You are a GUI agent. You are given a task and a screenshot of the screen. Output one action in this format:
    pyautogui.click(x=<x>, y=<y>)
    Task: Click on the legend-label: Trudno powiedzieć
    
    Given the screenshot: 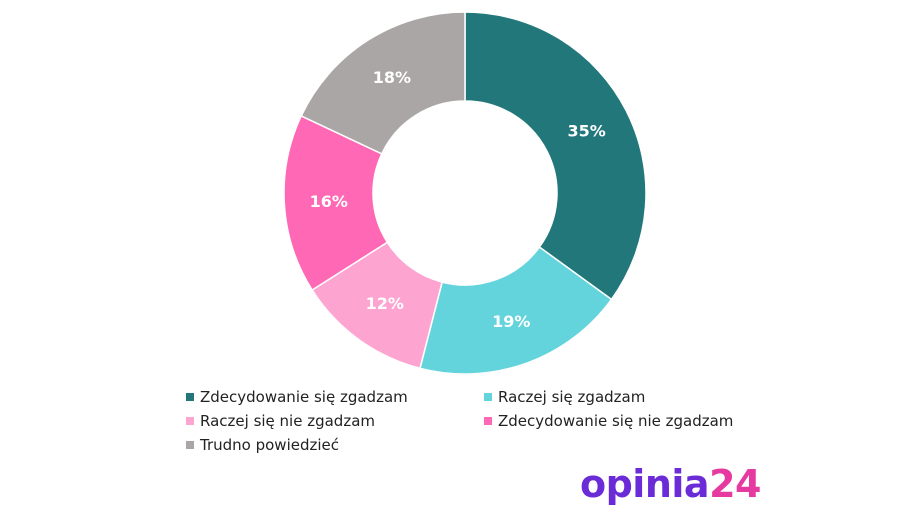 What is the action you would take?
    pyautogui.click(x=270, y=445)
    